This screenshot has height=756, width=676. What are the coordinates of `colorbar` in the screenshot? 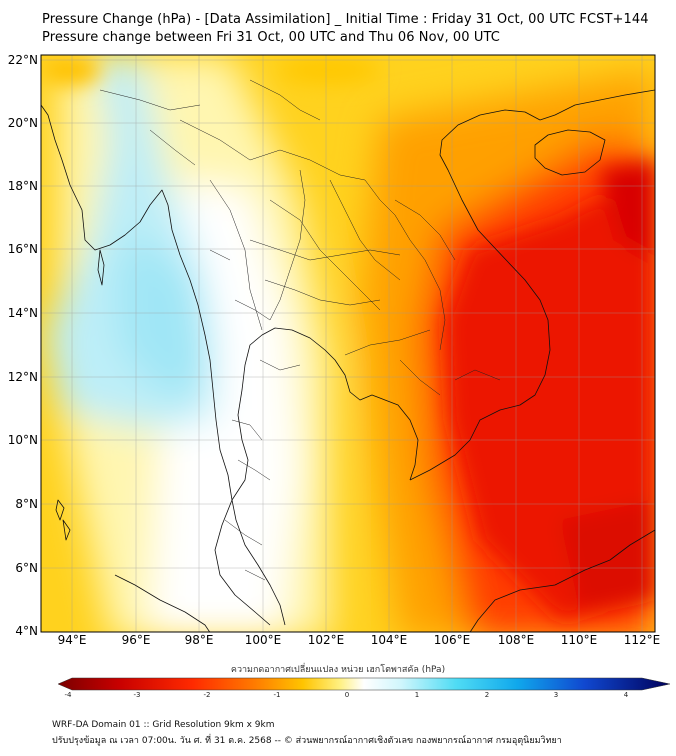 It's located at (364, 684).